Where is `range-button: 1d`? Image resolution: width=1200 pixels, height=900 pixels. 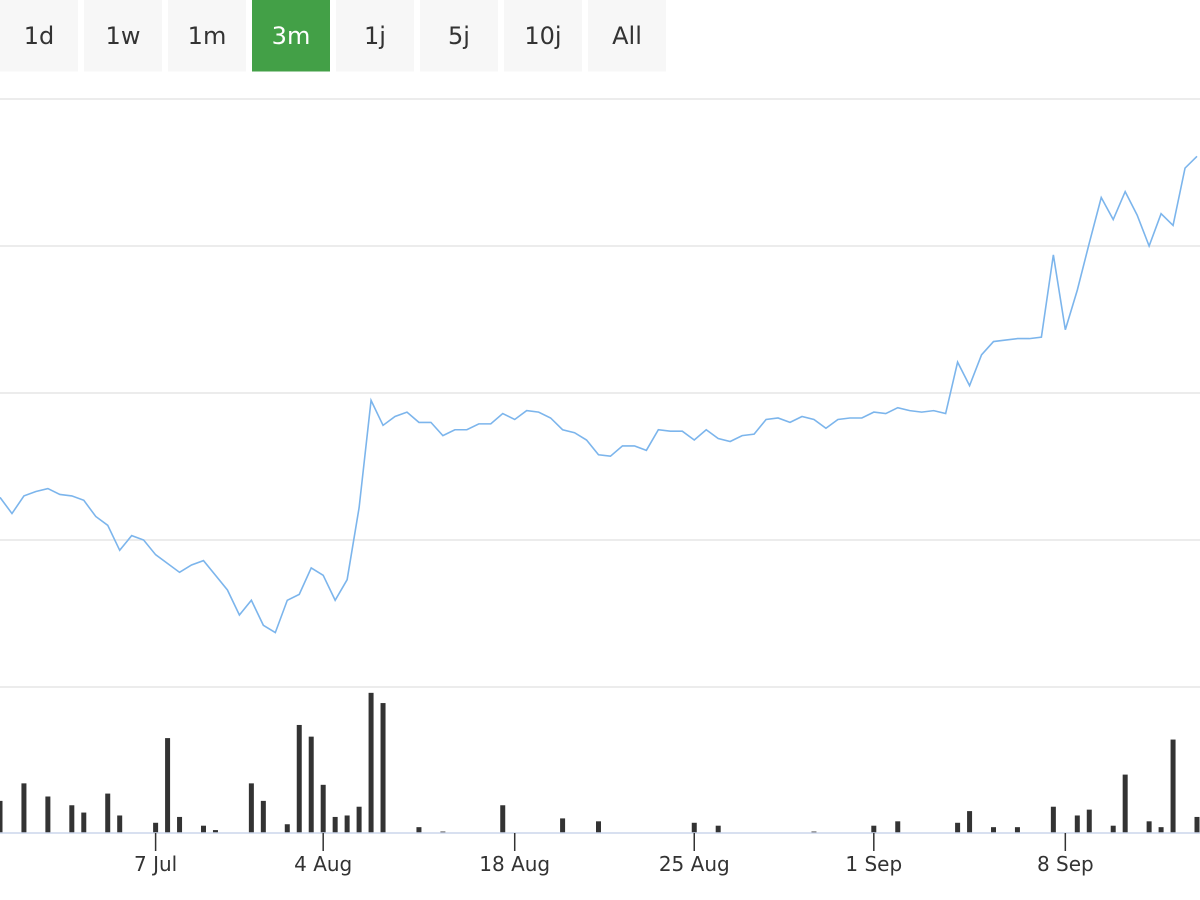
range-button: 1d is located at coordinates (39, 36).